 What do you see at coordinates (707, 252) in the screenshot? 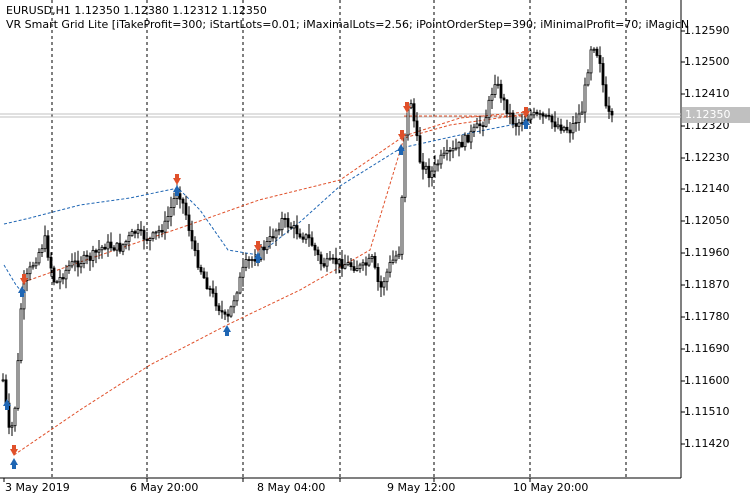
I see `price-label: 1.11960` at bounding box center [707, 252].